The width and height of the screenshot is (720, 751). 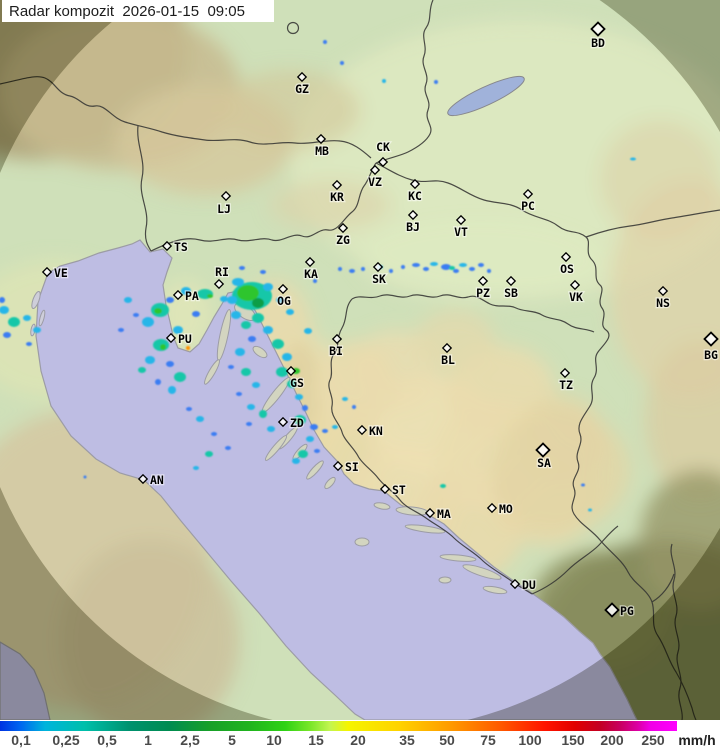 I want to click on station-marker-zd, so click(x=283, y=422).